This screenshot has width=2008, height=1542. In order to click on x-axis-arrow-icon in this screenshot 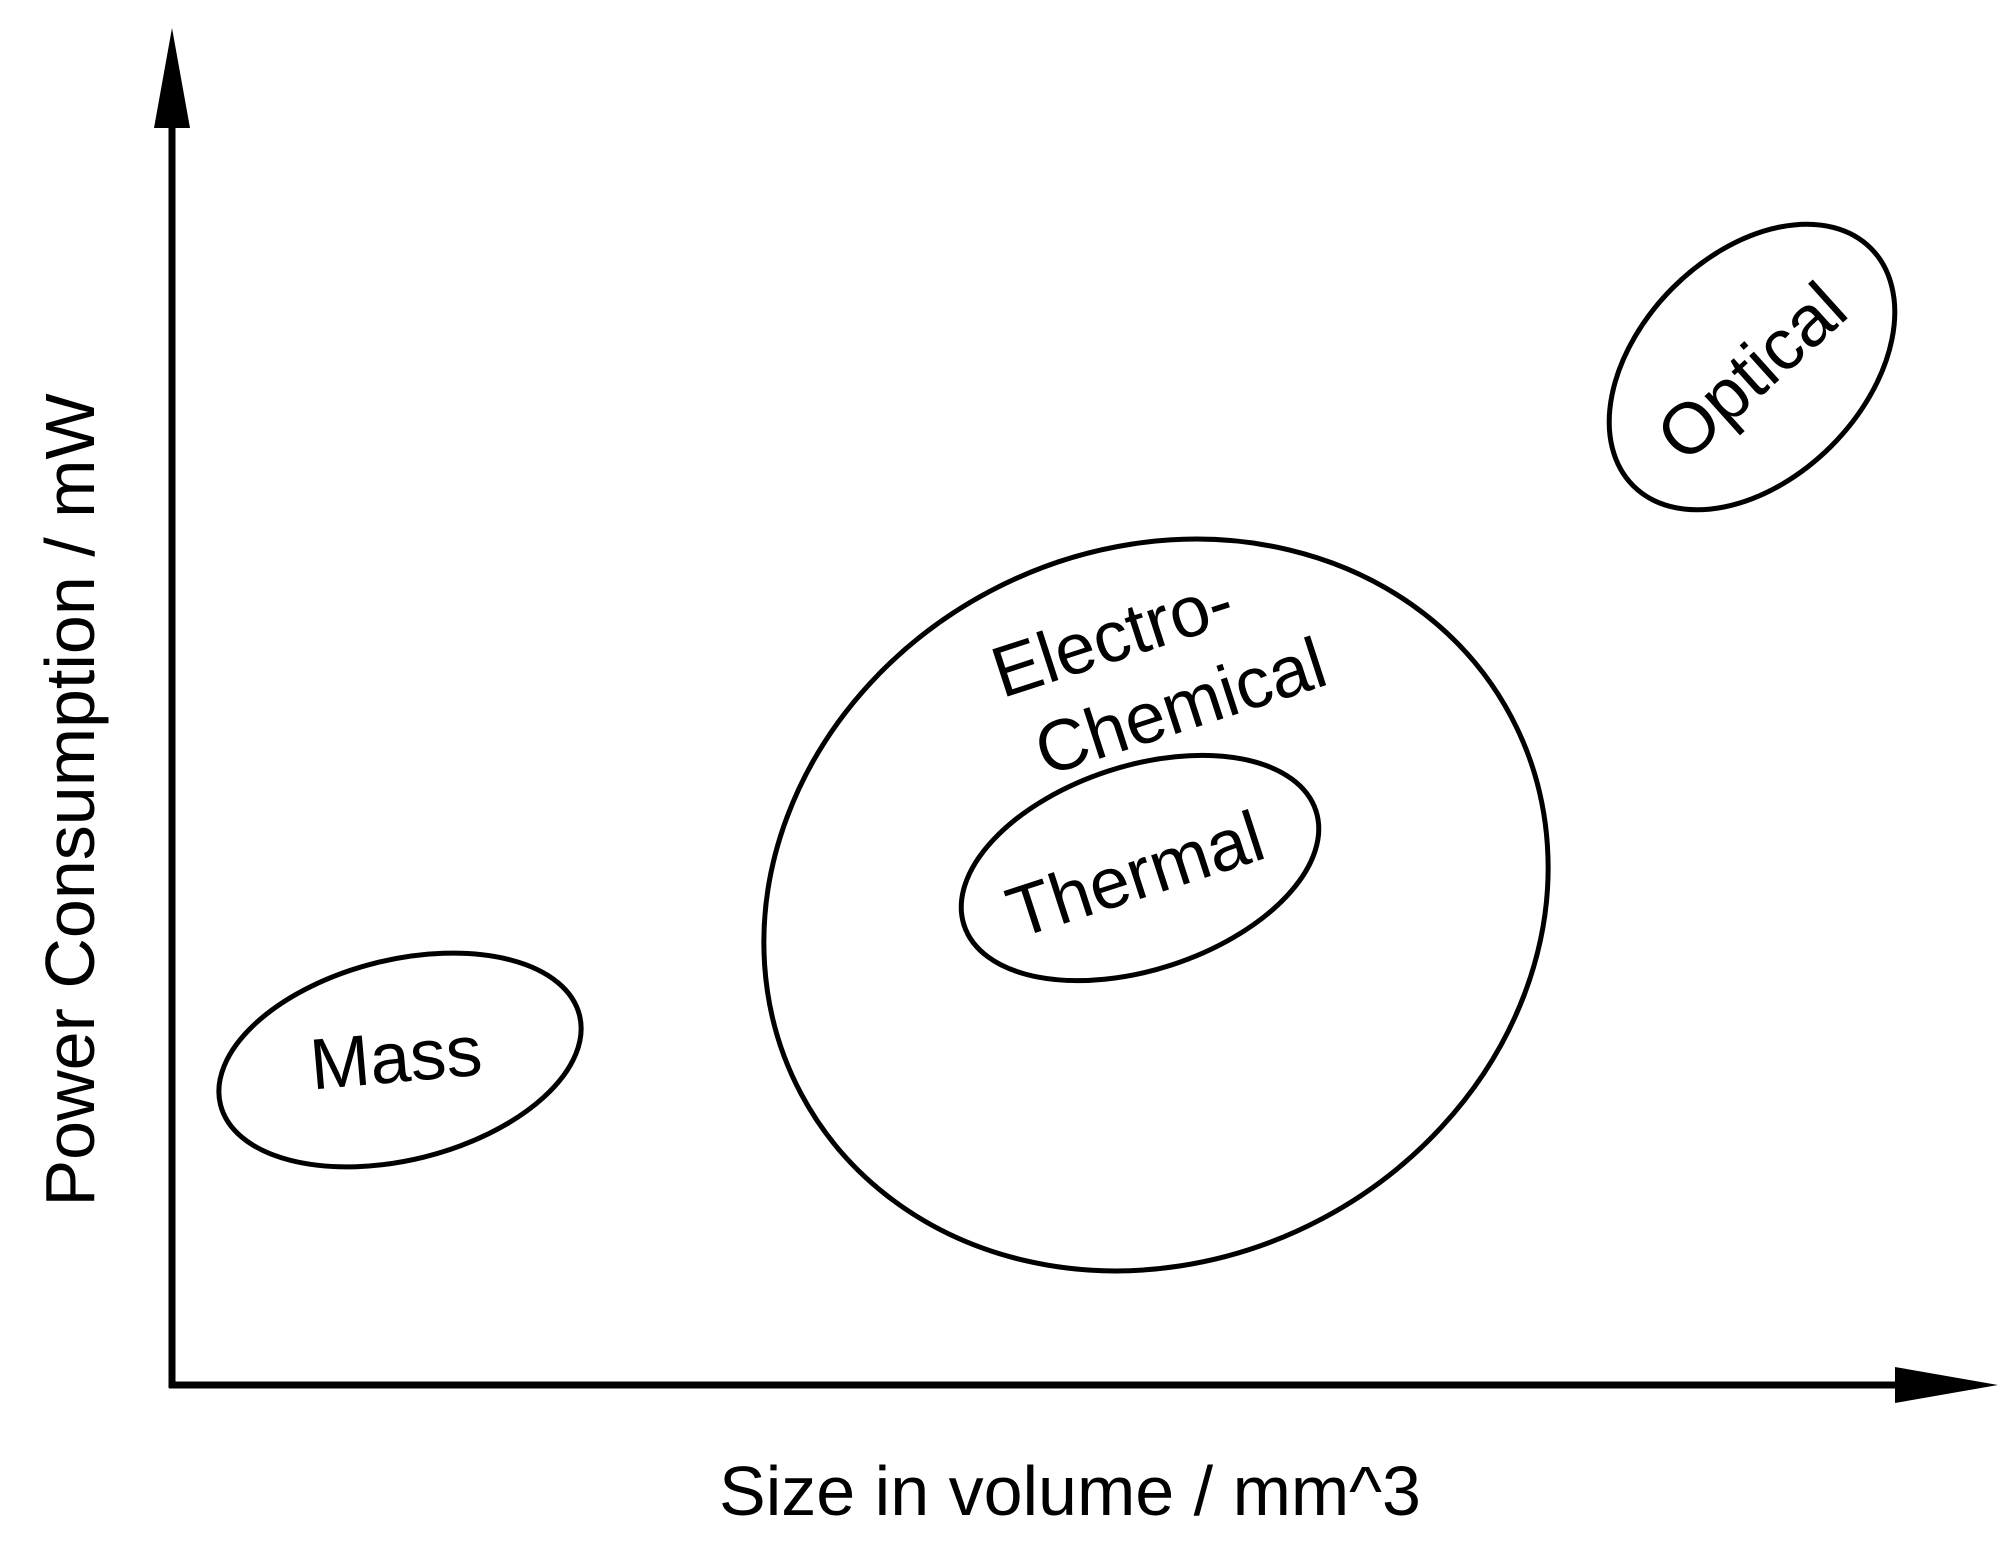, I will do `click(1946, 1385)`.